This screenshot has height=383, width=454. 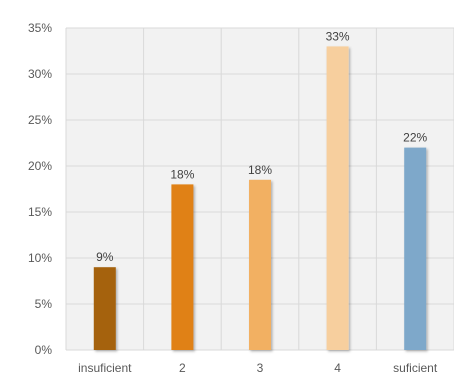 I want to click on data-label: 9%, so click(x=105, y=257).